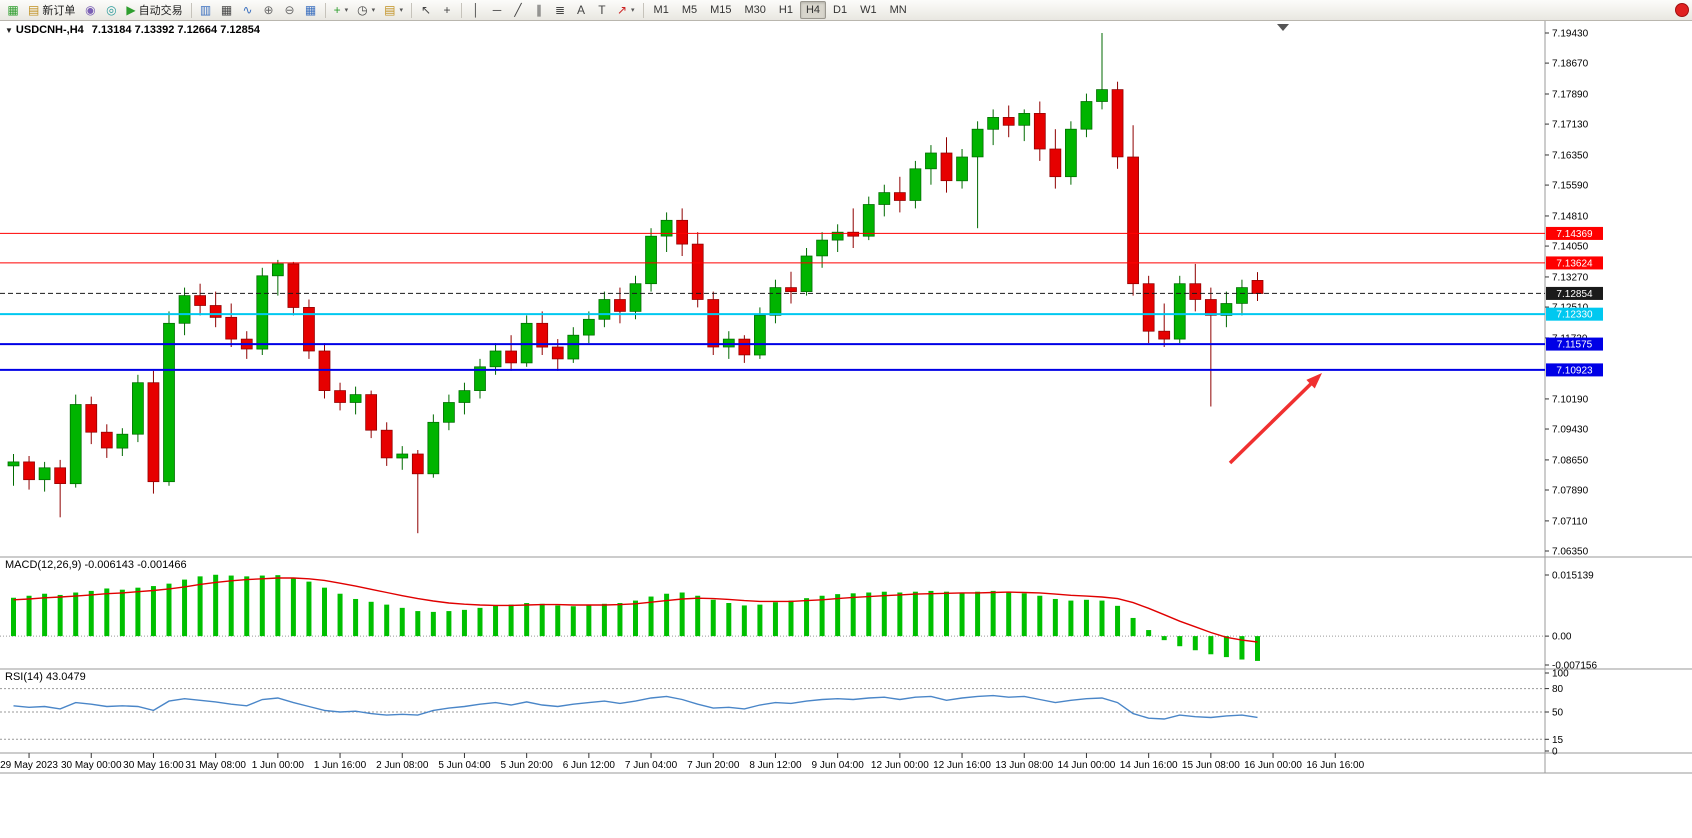 This screenshot has height=838, width=1692. I want to click on chart-shift-marker, so click(1283, 27).